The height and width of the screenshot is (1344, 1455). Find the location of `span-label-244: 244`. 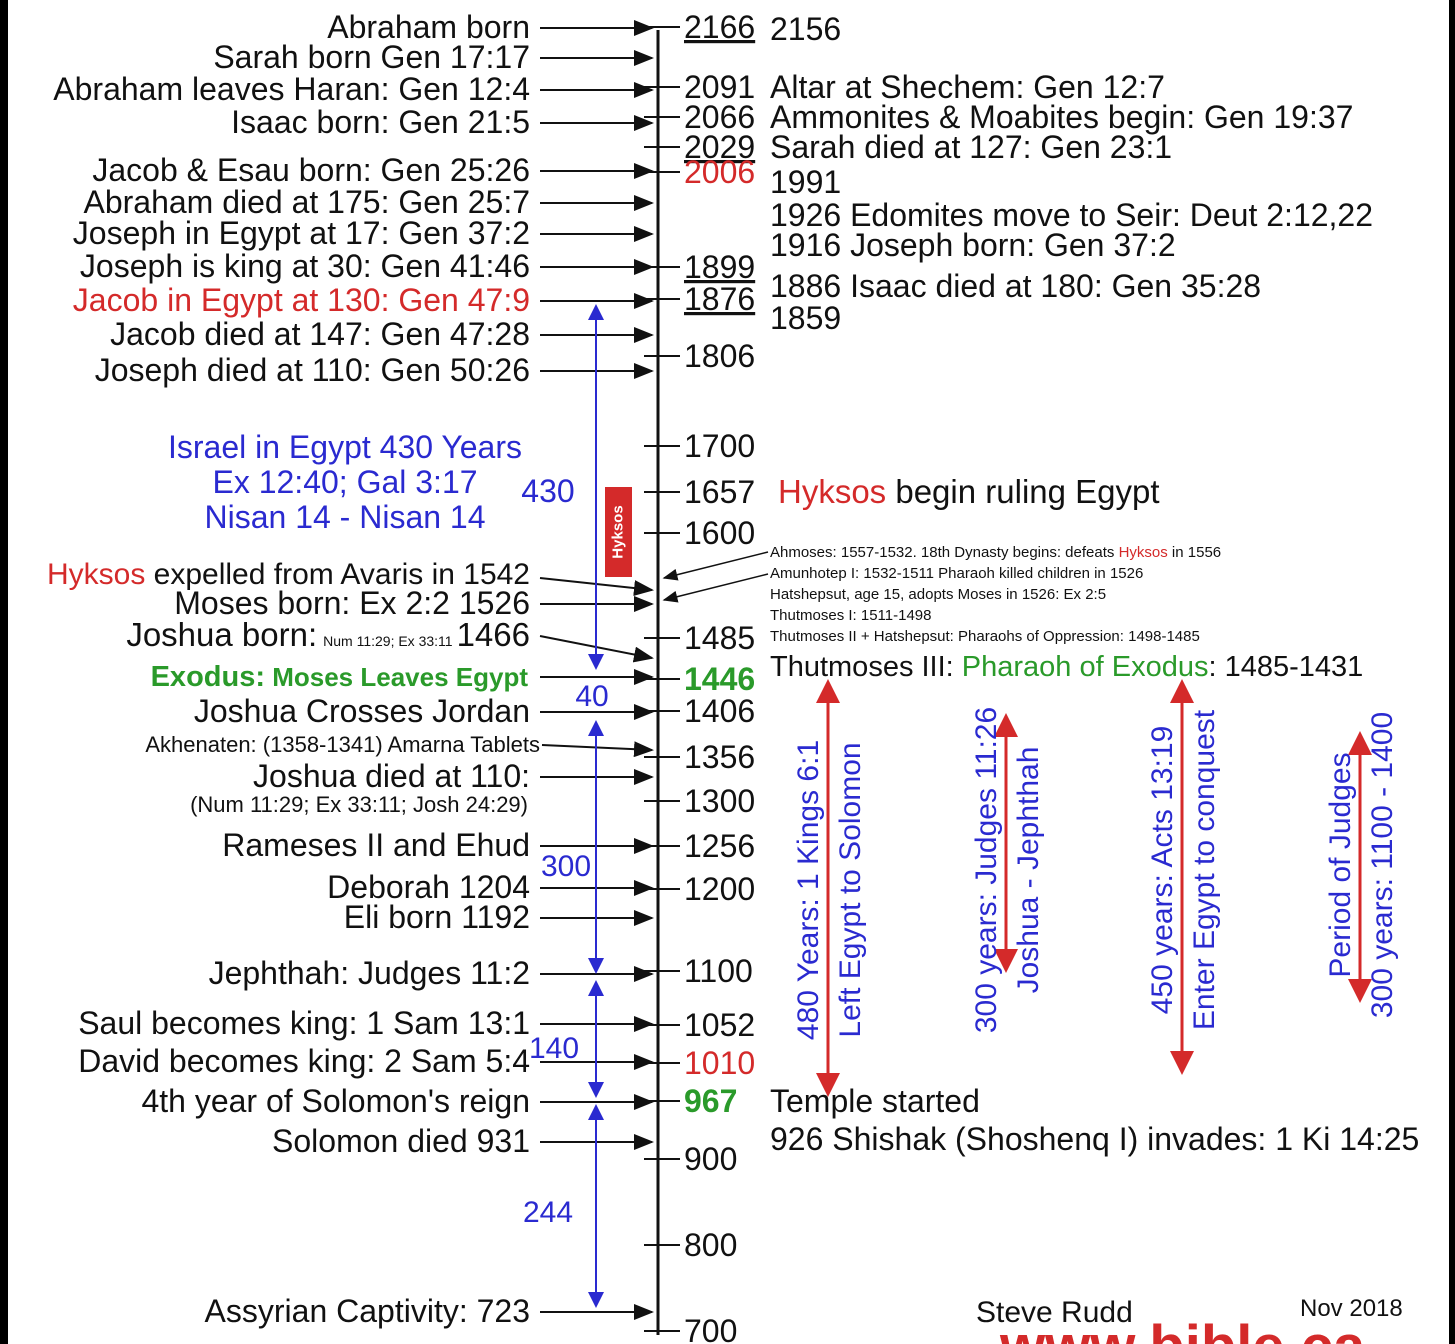

span-label-244: 244 is located at coordinates (548, 1212).